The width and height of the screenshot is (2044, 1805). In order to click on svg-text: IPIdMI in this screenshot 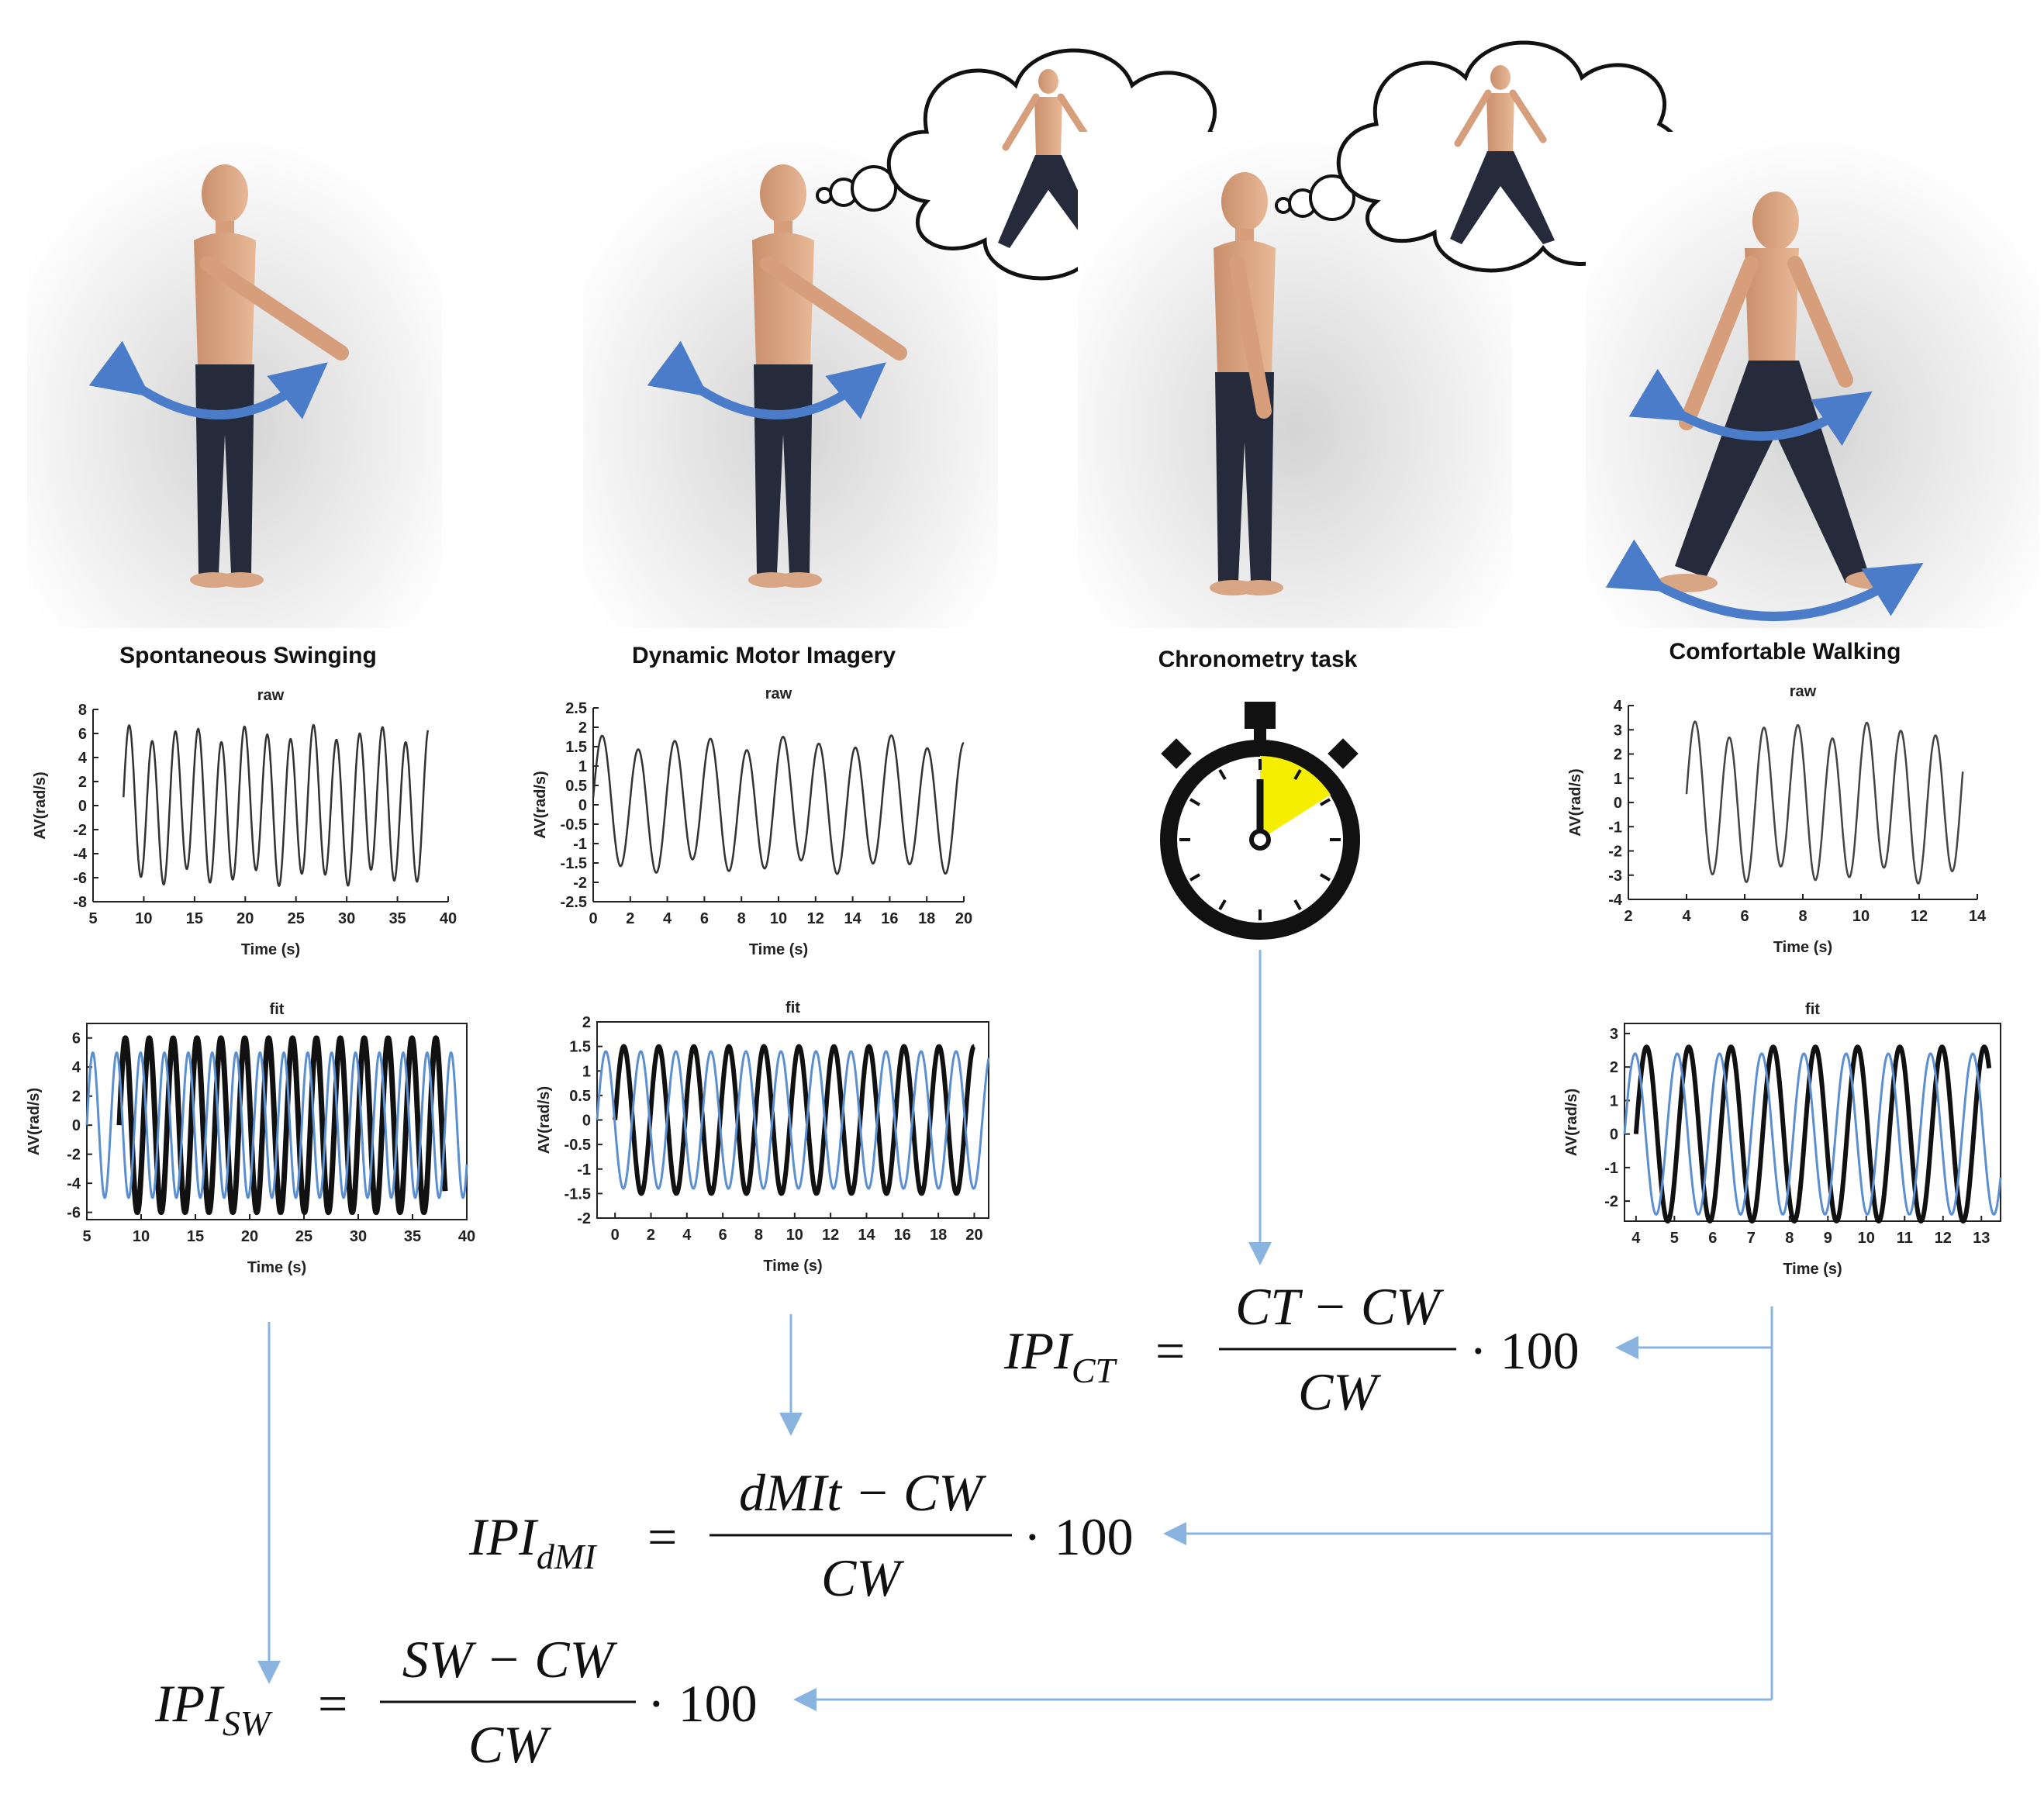, I will do `click(533, 1541)`.